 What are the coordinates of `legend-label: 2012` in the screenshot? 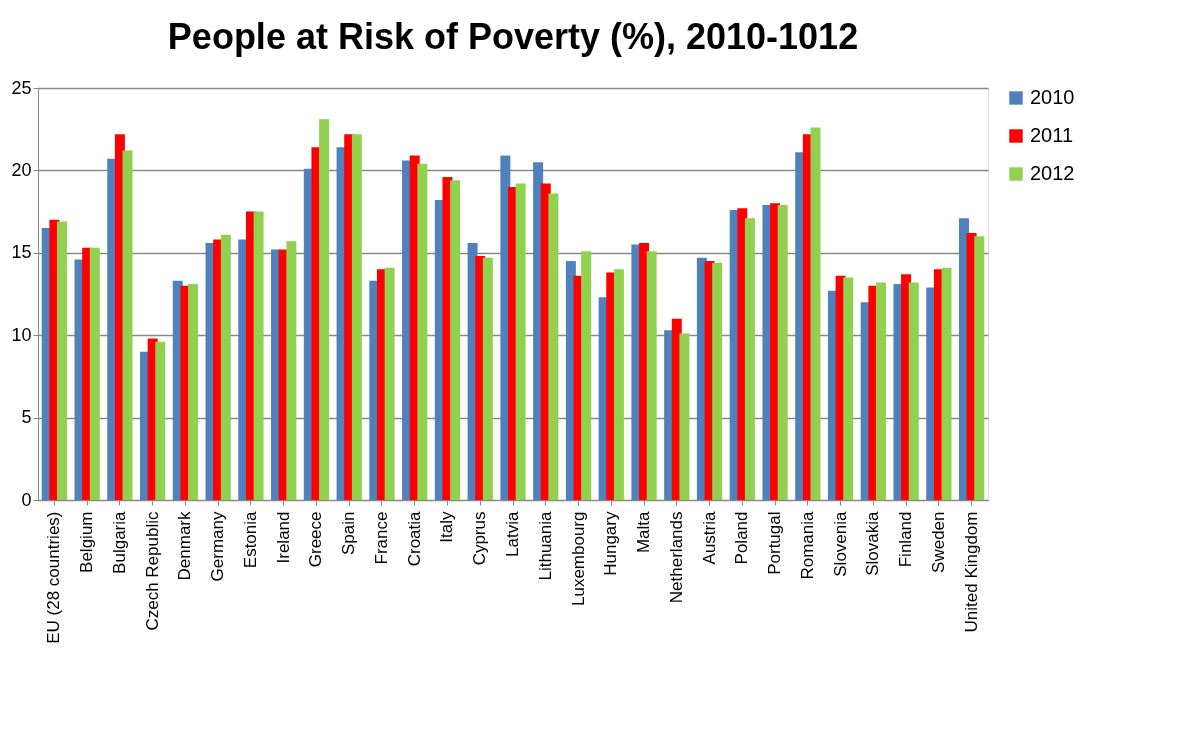 It's located at (1052, 173).